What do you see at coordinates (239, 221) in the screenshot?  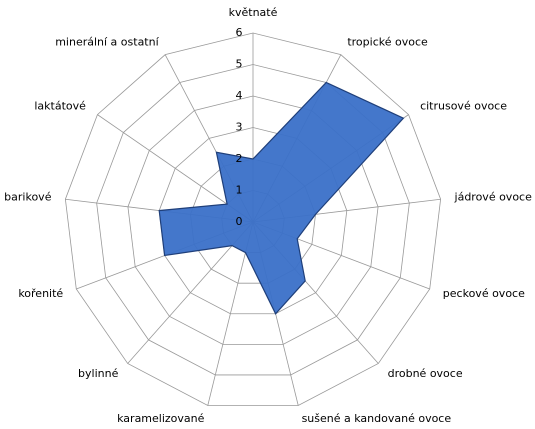 I see `tick-label: 0` at bounding box center [239, 221].